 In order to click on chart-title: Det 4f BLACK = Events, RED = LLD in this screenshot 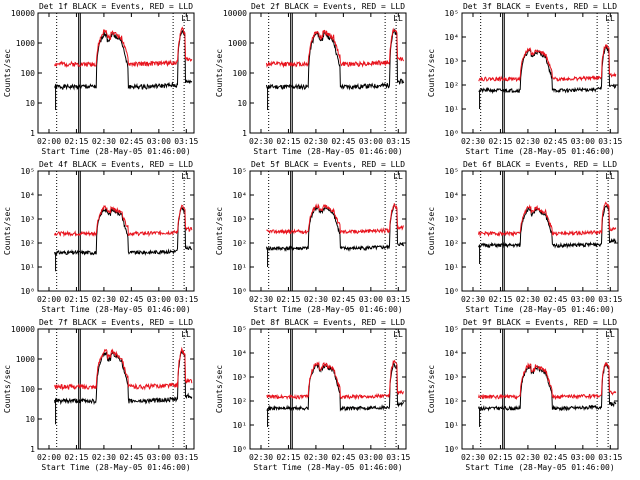, I will do `click(116, 164)`.